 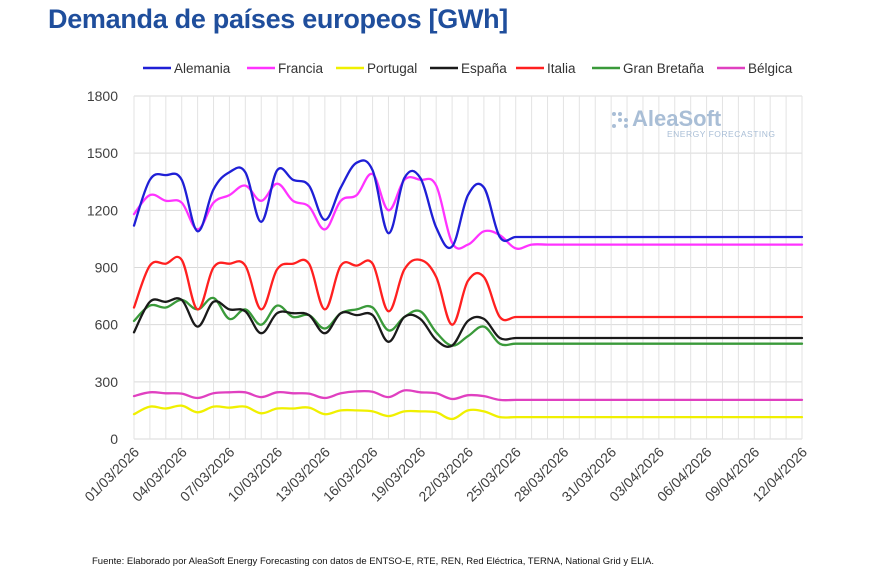 I want to click on y-axis-tick-labels: 0 300 600 900 1200 1500 1800, so click(x=102, y=267).